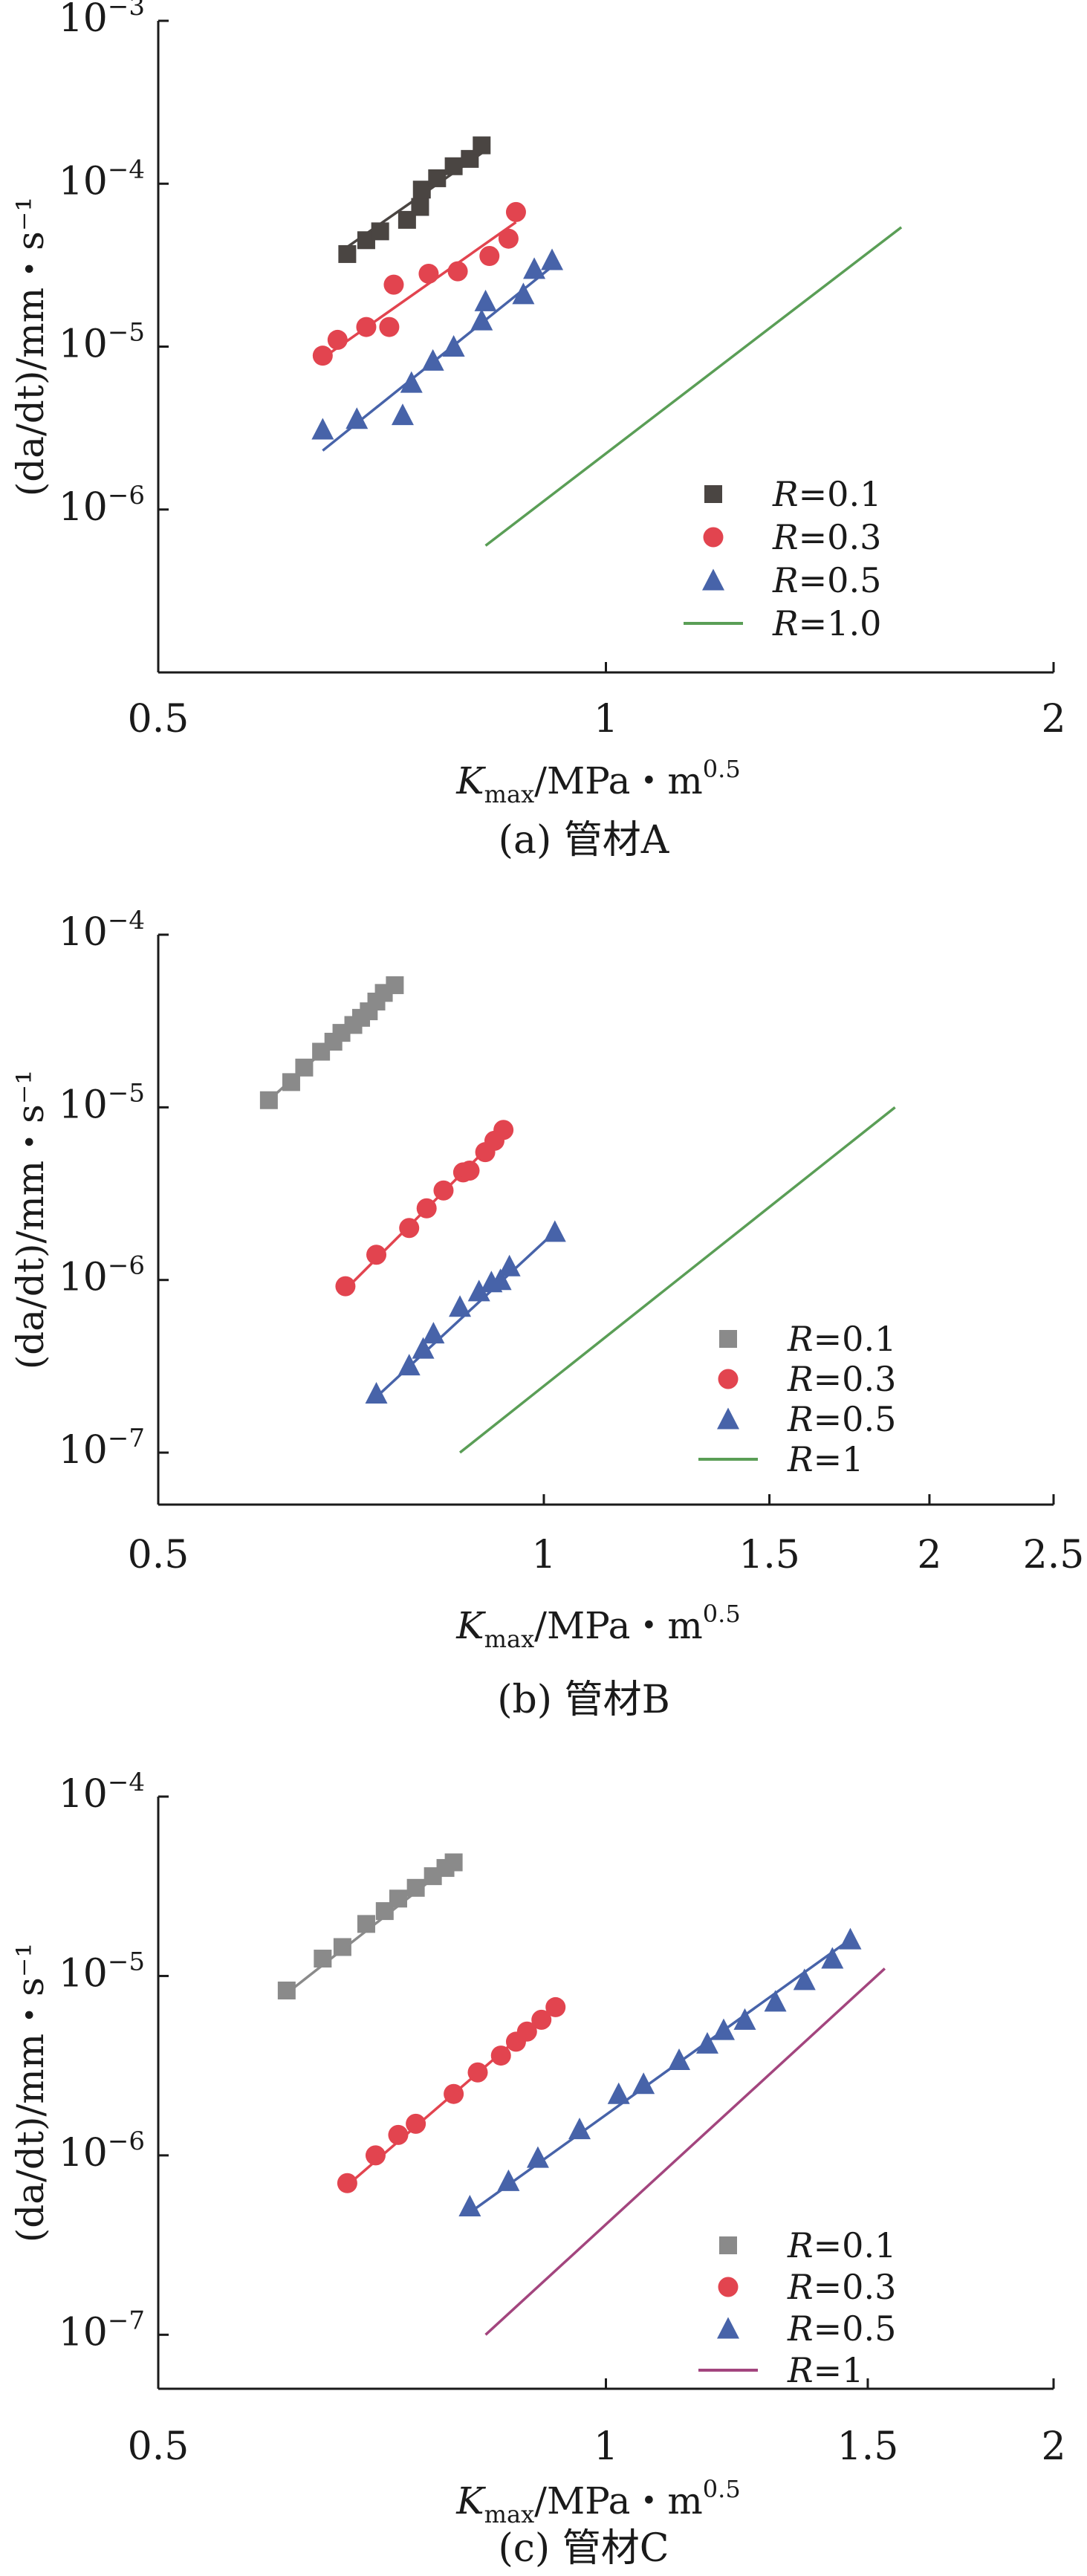 The width and height of the screenshot is (1087, 2576). What do you see at coordinates (827, 623) in the screenshot?
I see `legend-label: R=1.0` at bounding box center [827, 623].